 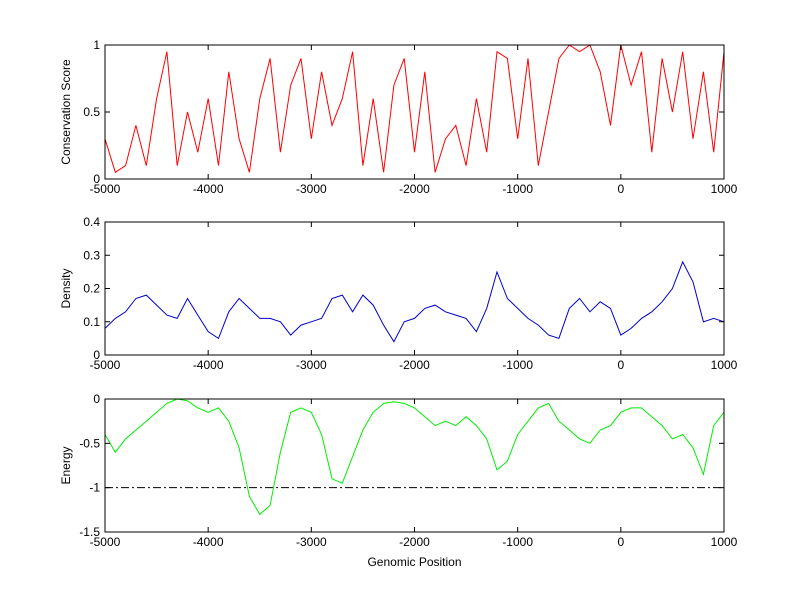 What do you see at coordinates (94, 488) in the screenshot?
I see `y-tick-label: -1` at bounding box center [94, 488].